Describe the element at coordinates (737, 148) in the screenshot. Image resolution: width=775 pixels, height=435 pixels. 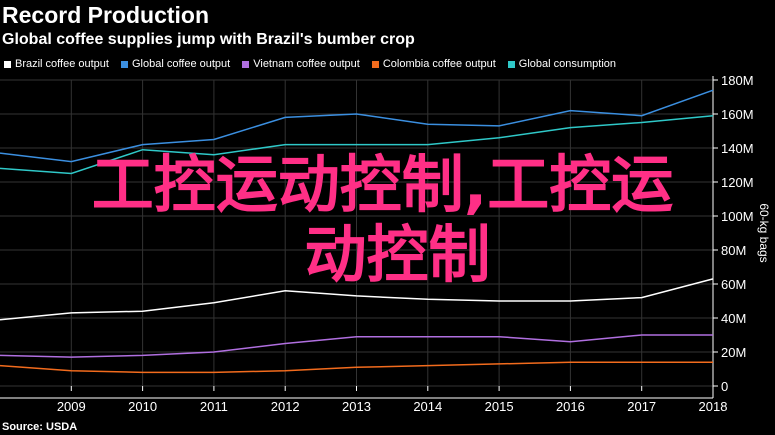
I see `y-tick-label: 140M` at that location.